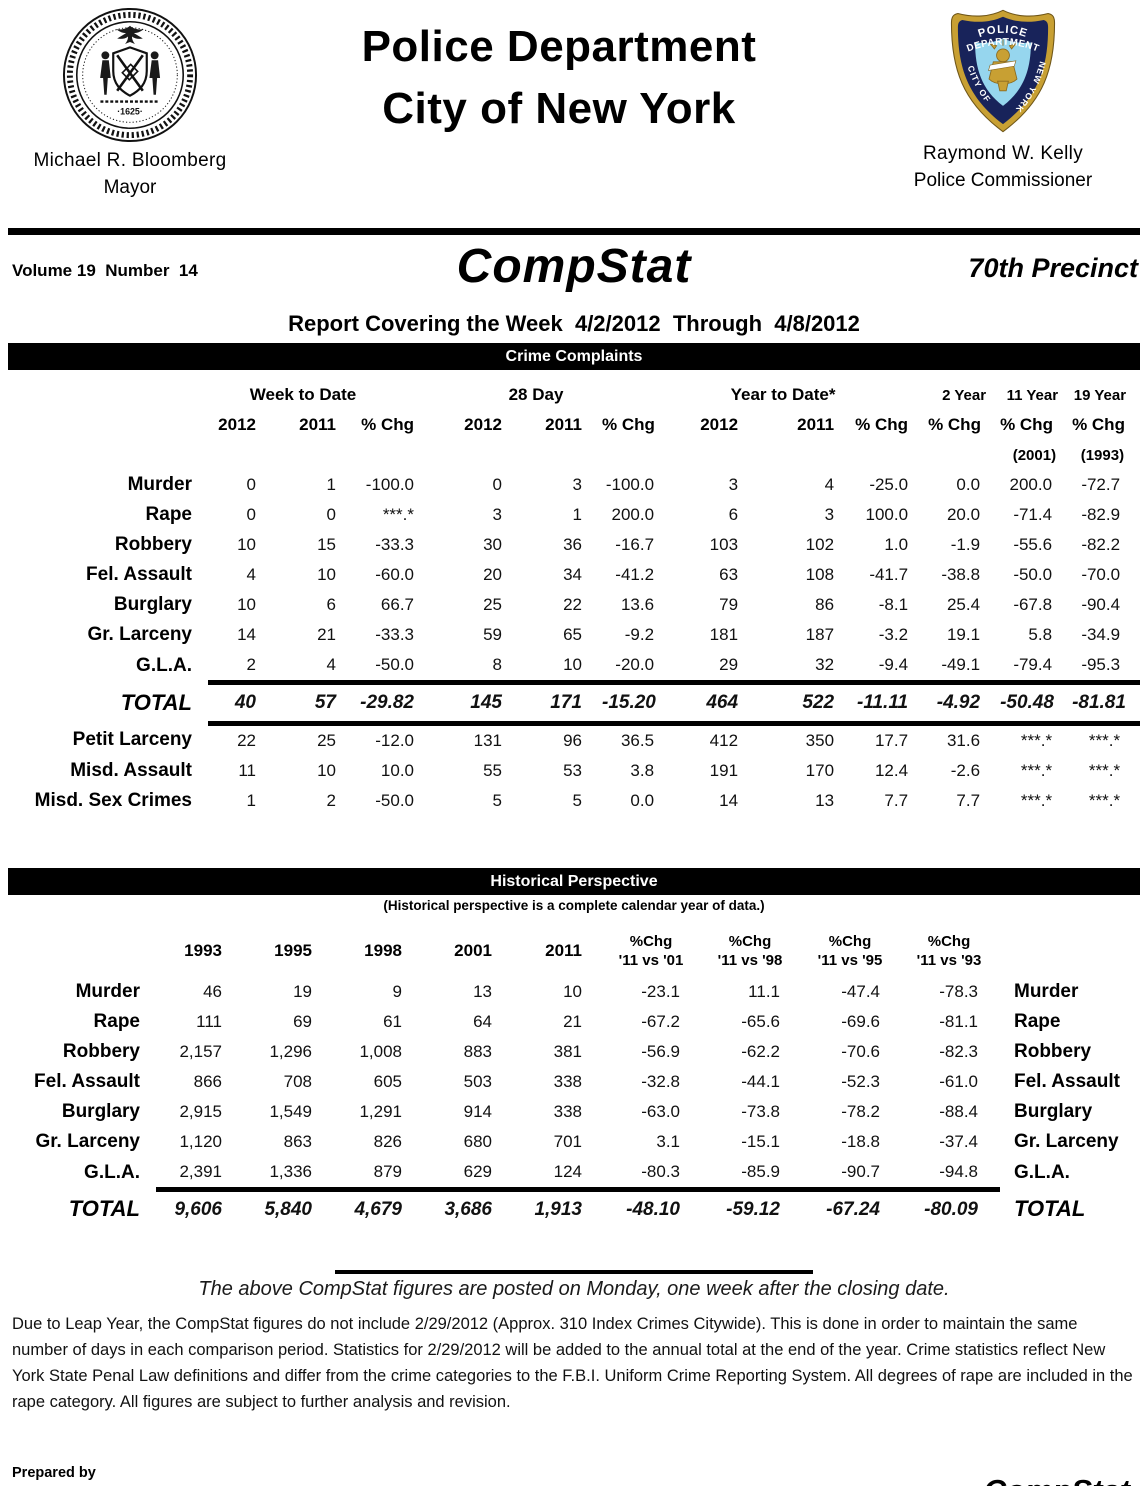 The image size is (1148, 1486). I want to click on value-cell: -9.2, so click(639, 634).